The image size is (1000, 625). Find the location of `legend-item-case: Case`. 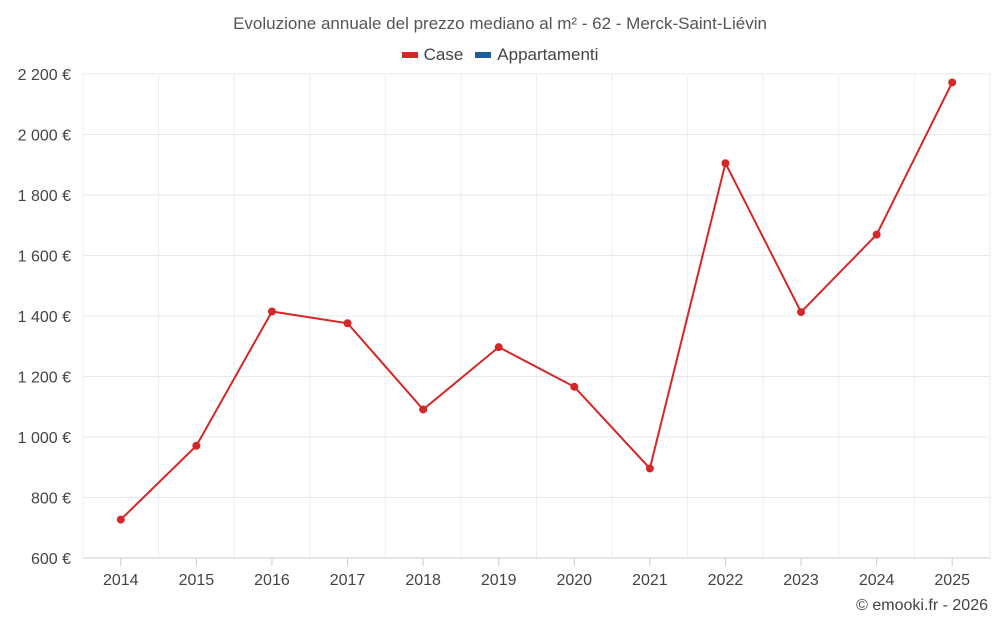

legend-item-case: Case is located at coordinates (432, 55).